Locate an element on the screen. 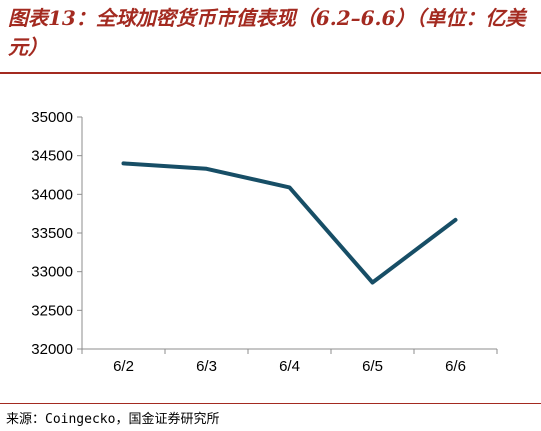 The width and height of the screenshot is (541, 431). chart-title: 图表13：全球加密货币市值表现（6.2–6.6）（单位：亿美元） is located at coordinates (267, 32).